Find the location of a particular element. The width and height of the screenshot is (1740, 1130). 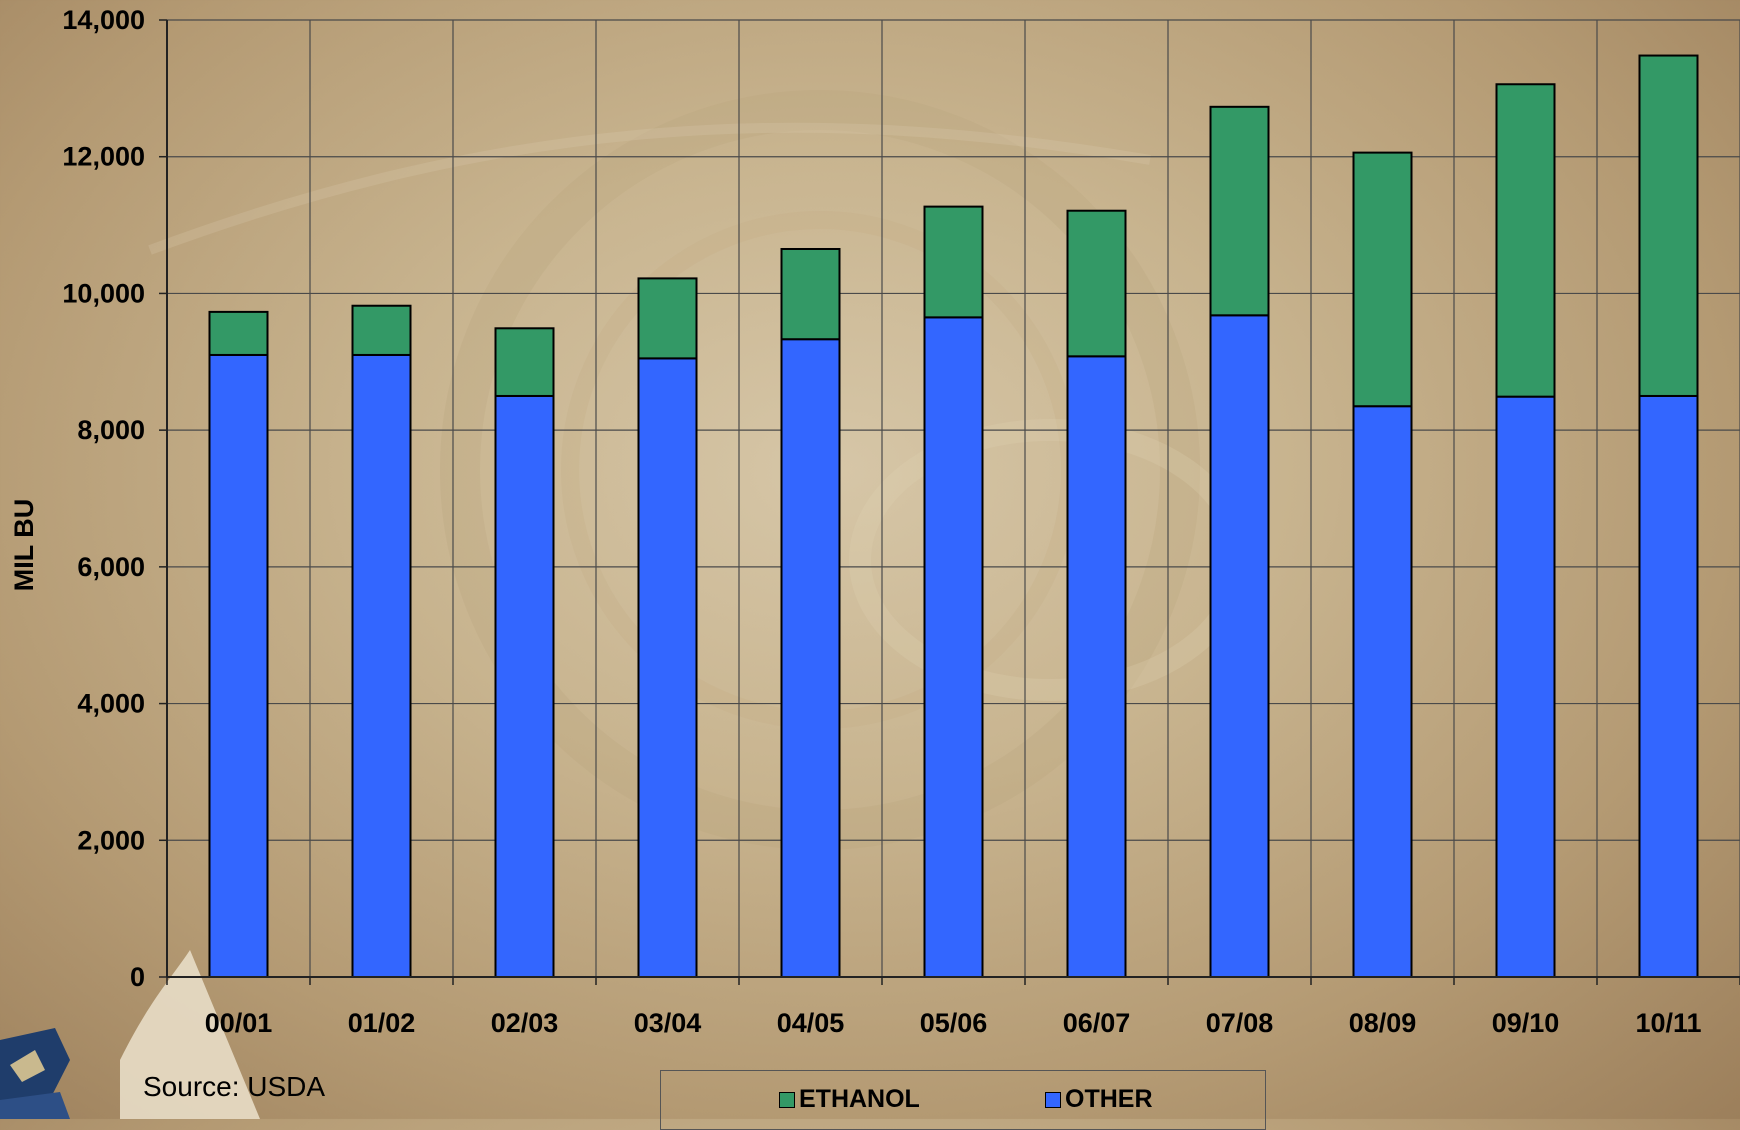

logo-icon is located at coordinates (35, 1073).